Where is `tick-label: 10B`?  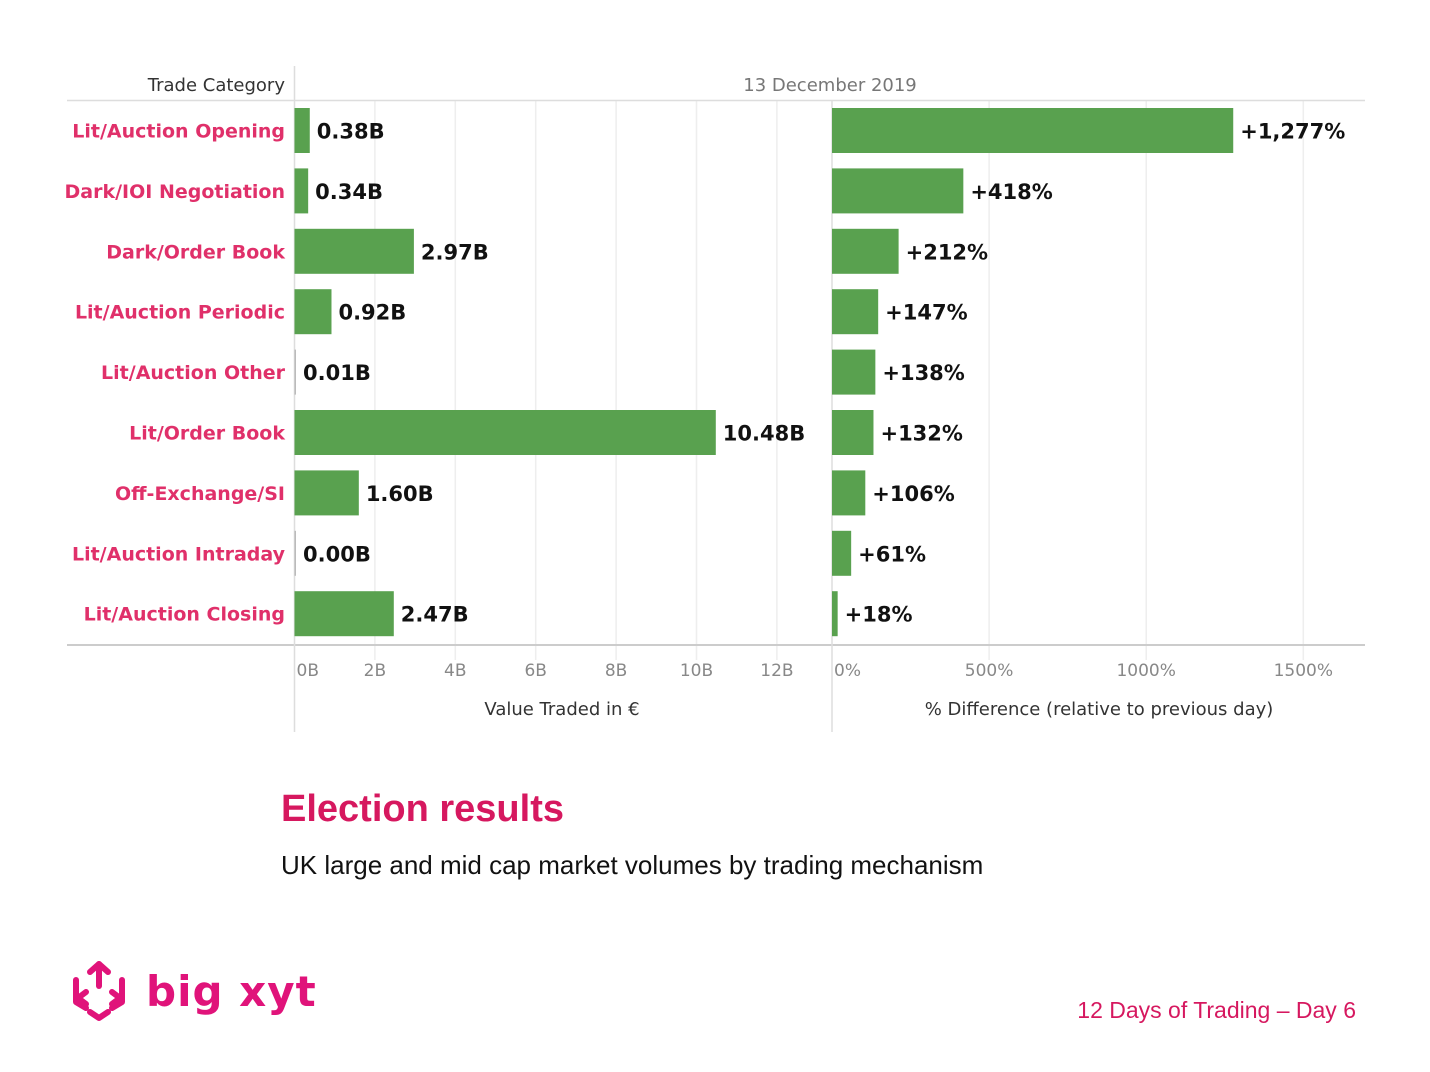 tick-label: 10B is located at coordinates (696, 671).